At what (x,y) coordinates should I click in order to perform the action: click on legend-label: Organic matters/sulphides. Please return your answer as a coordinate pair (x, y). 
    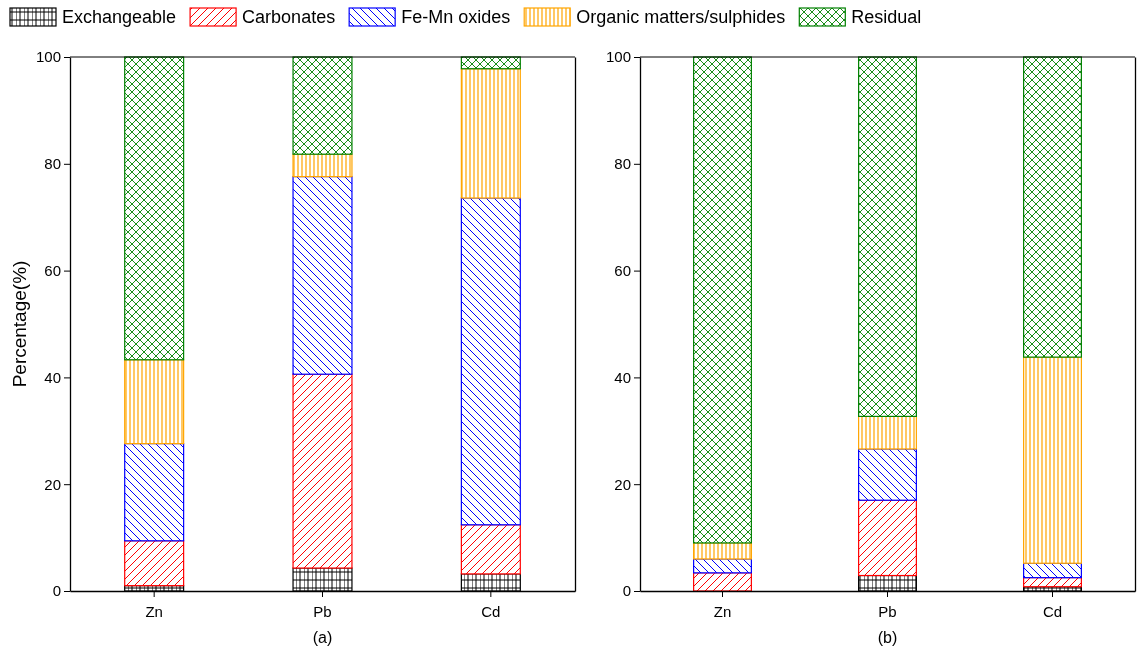
    Looking at the image, I should click on (681, 17).